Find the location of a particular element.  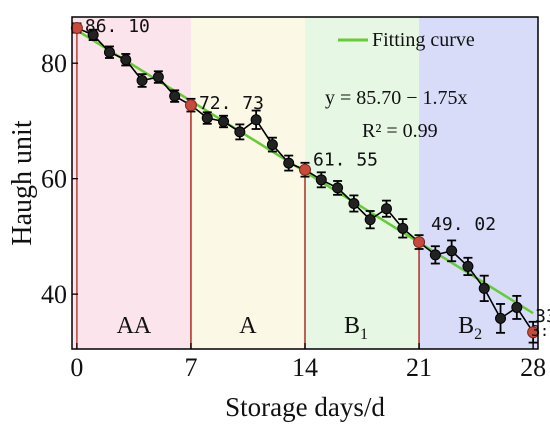

y-tick-label-60: 60 is located at coordinates (54, 179).